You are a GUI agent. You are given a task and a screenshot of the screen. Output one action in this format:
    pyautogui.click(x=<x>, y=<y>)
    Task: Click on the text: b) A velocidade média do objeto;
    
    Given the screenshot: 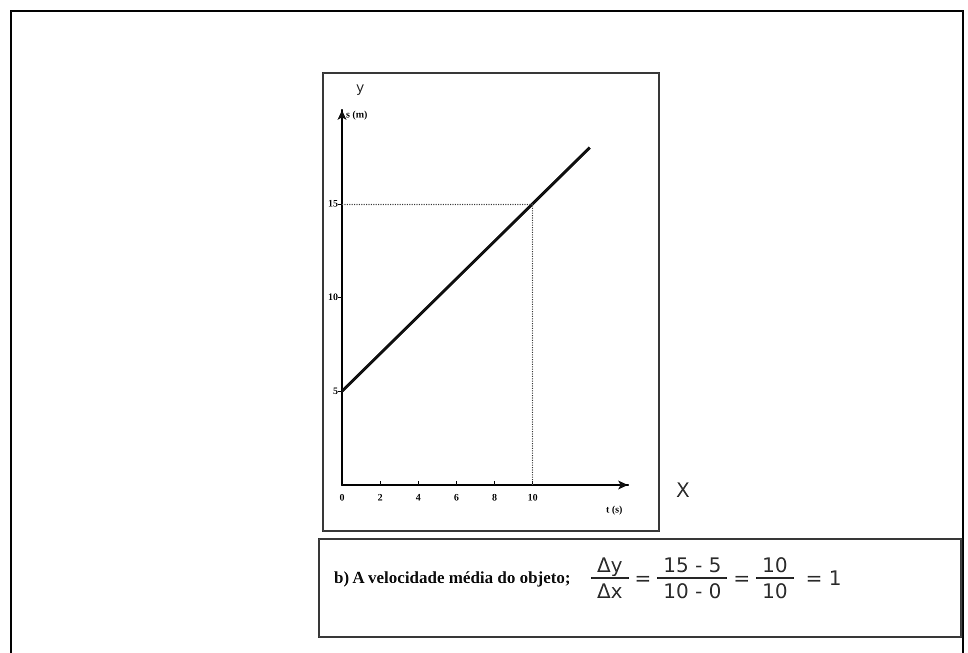 What is the action you would take?
    pyautogui.click(x=452, y=578)
    